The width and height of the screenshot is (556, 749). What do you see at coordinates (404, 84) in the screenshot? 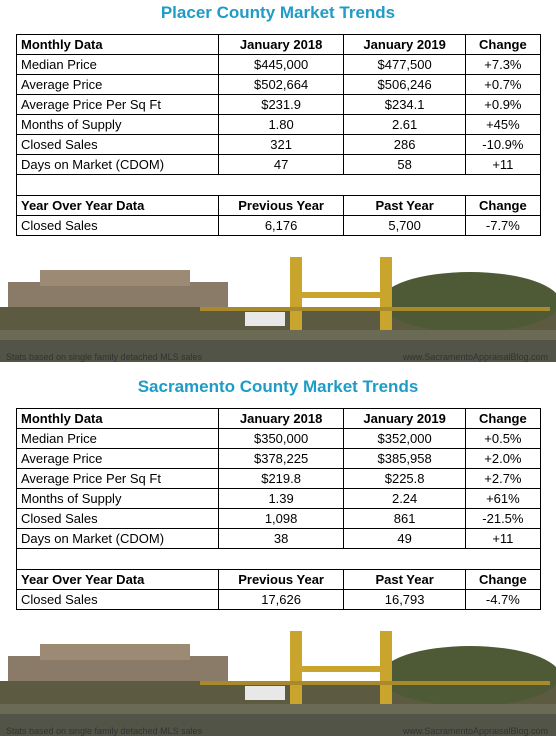
I see `table-cell: $506,246` at bounding box center [404, 84].